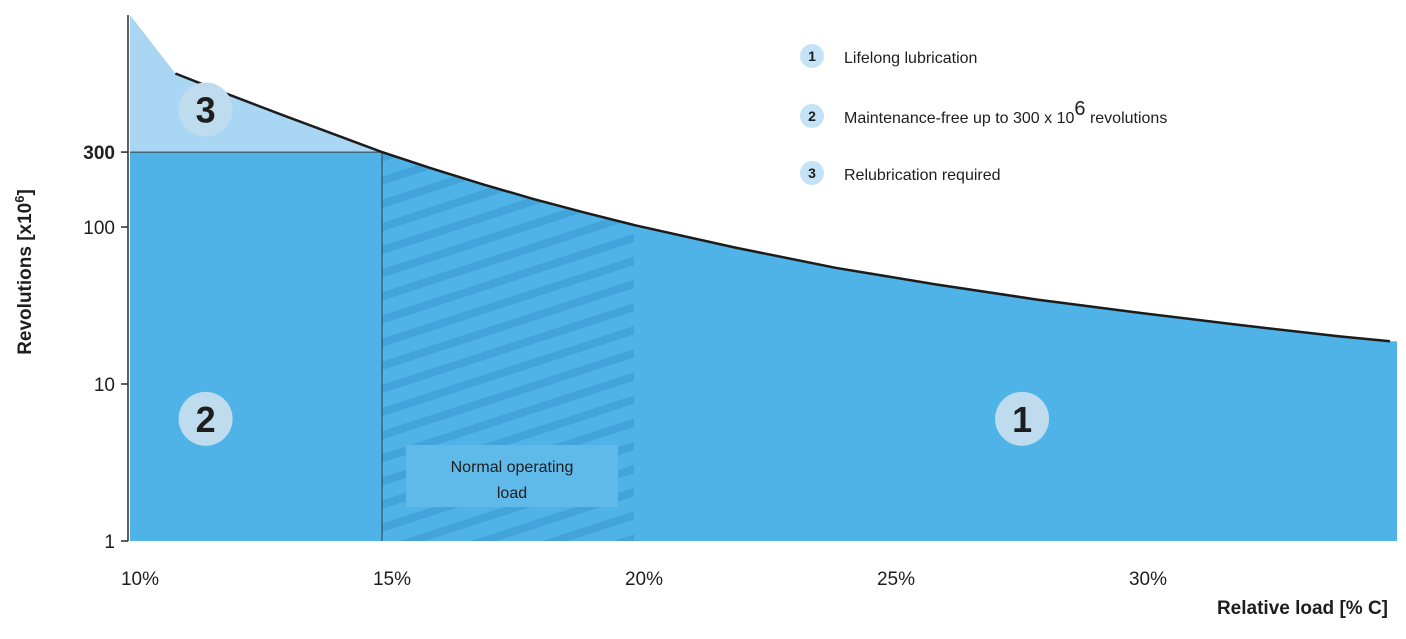 The height and width of the screenshot is (639, 1406). I want to click on normal-operating-label-line2: load, so click(512, 493).